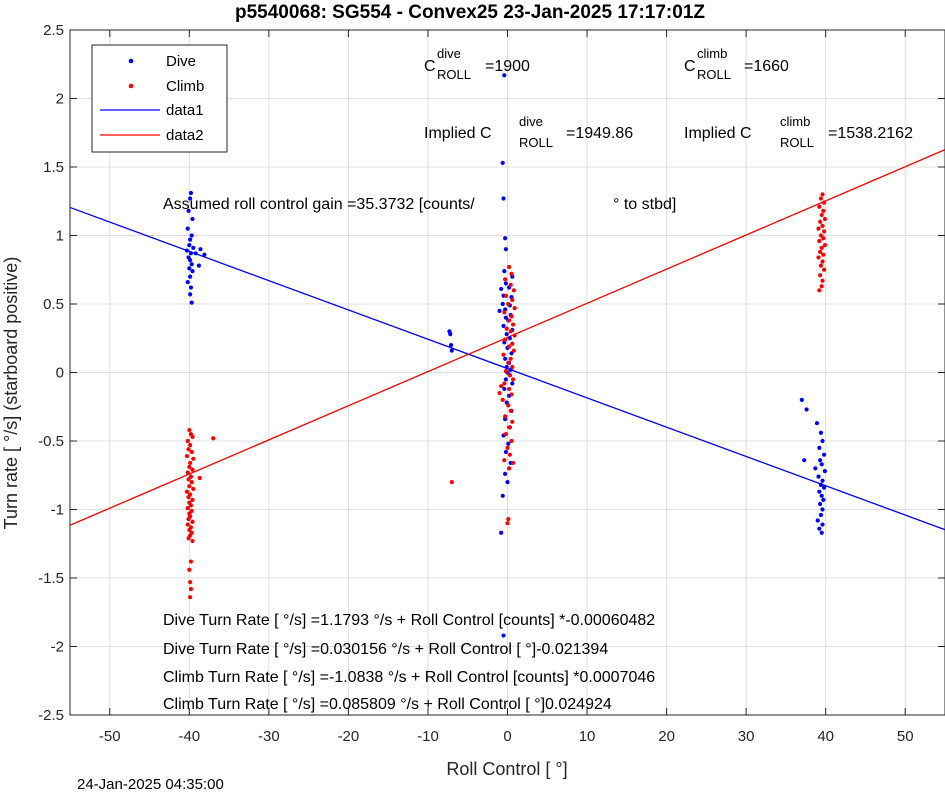 This screenshot has width=945, height=797. Describe the element at coordinates (905, 736) in the screenshot. I see `x-tick-label: 50` at that location.